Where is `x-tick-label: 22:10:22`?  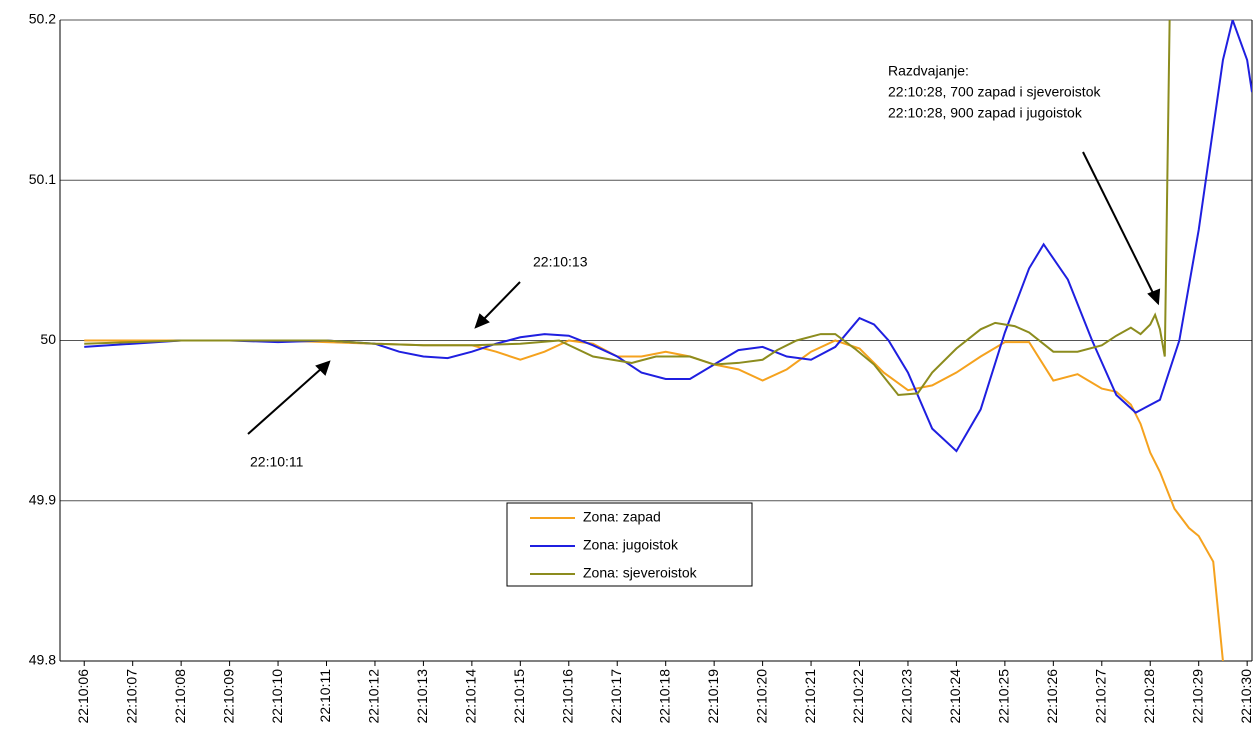
x-tick-label: 22:10:22 is located at coordinates (858, 696).